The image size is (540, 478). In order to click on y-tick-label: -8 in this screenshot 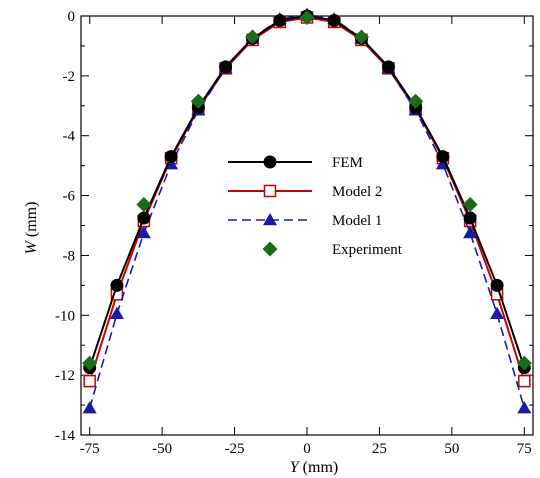, I will do `click(69, 256)`.